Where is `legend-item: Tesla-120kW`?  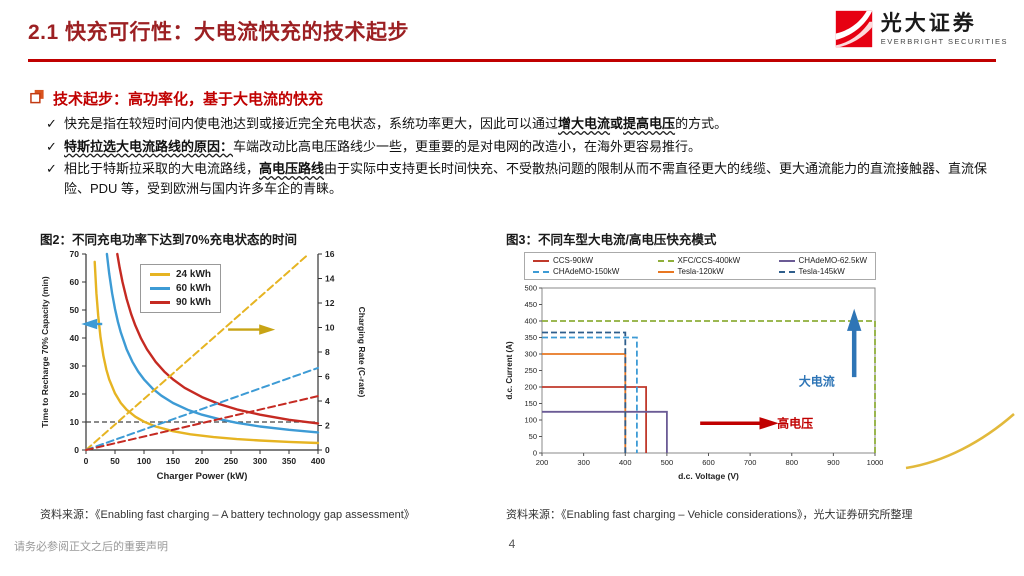 legend-item: Tesla-120kW is located at coordinates (699, 271).